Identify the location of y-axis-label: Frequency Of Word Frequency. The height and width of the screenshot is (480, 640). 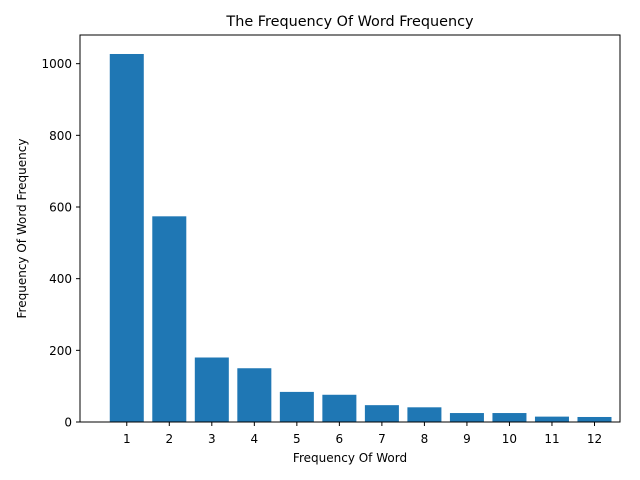
(22, 229).